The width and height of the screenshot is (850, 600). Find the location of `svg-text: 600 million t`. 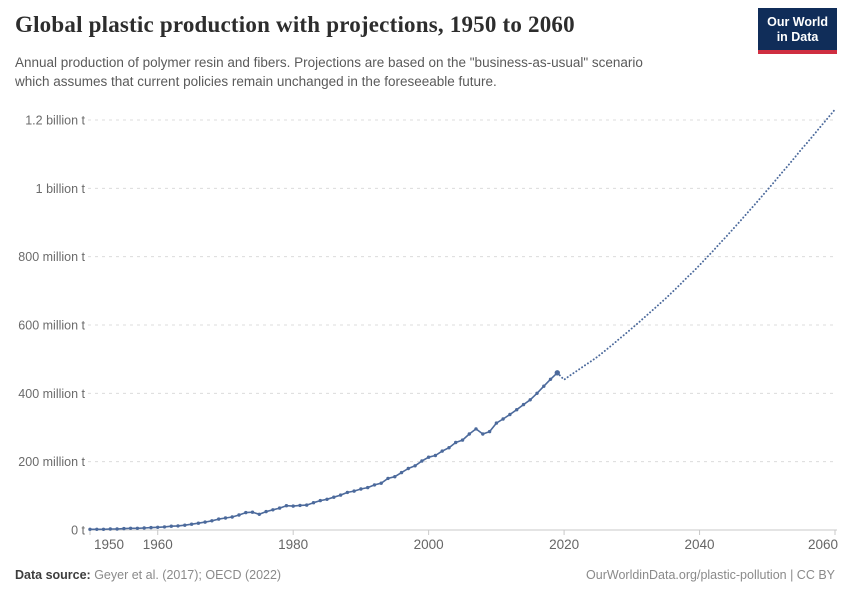

svg-text: 600 million t is located at coordinates (51, 326).